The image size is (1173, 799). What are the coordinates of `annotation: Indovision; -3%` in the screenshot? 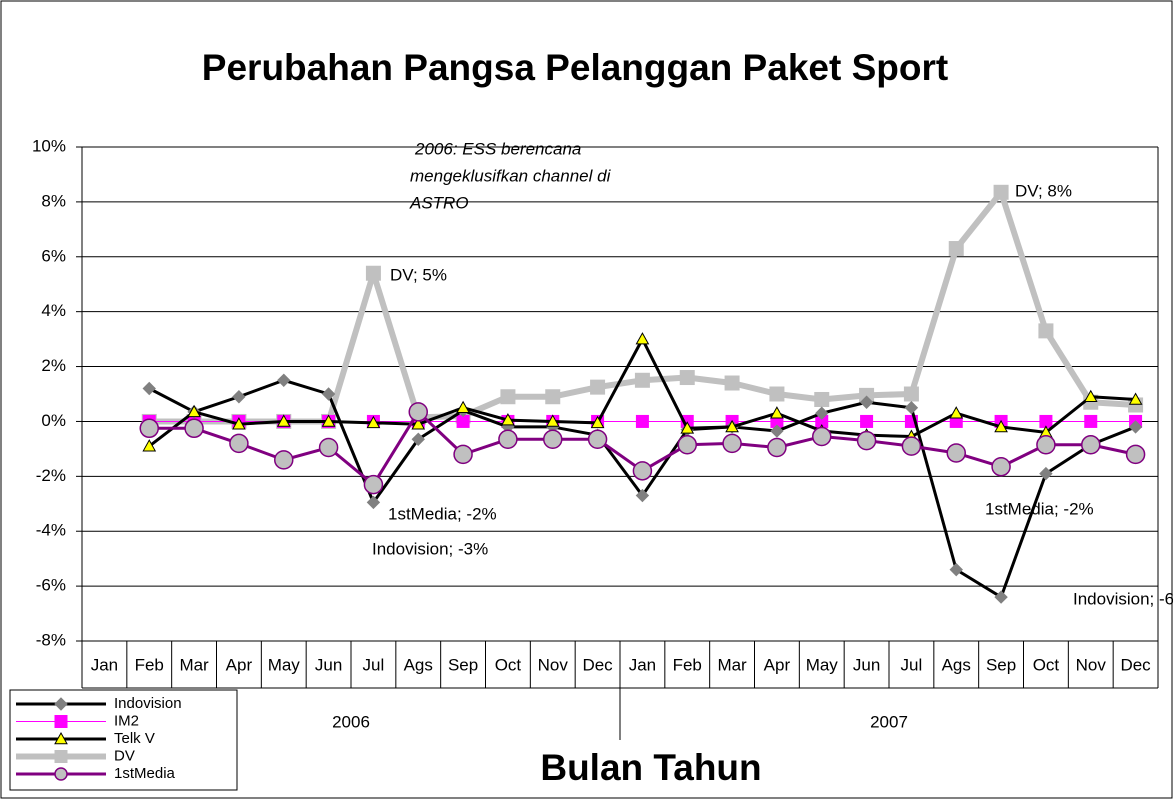 It's located at (430, 548).